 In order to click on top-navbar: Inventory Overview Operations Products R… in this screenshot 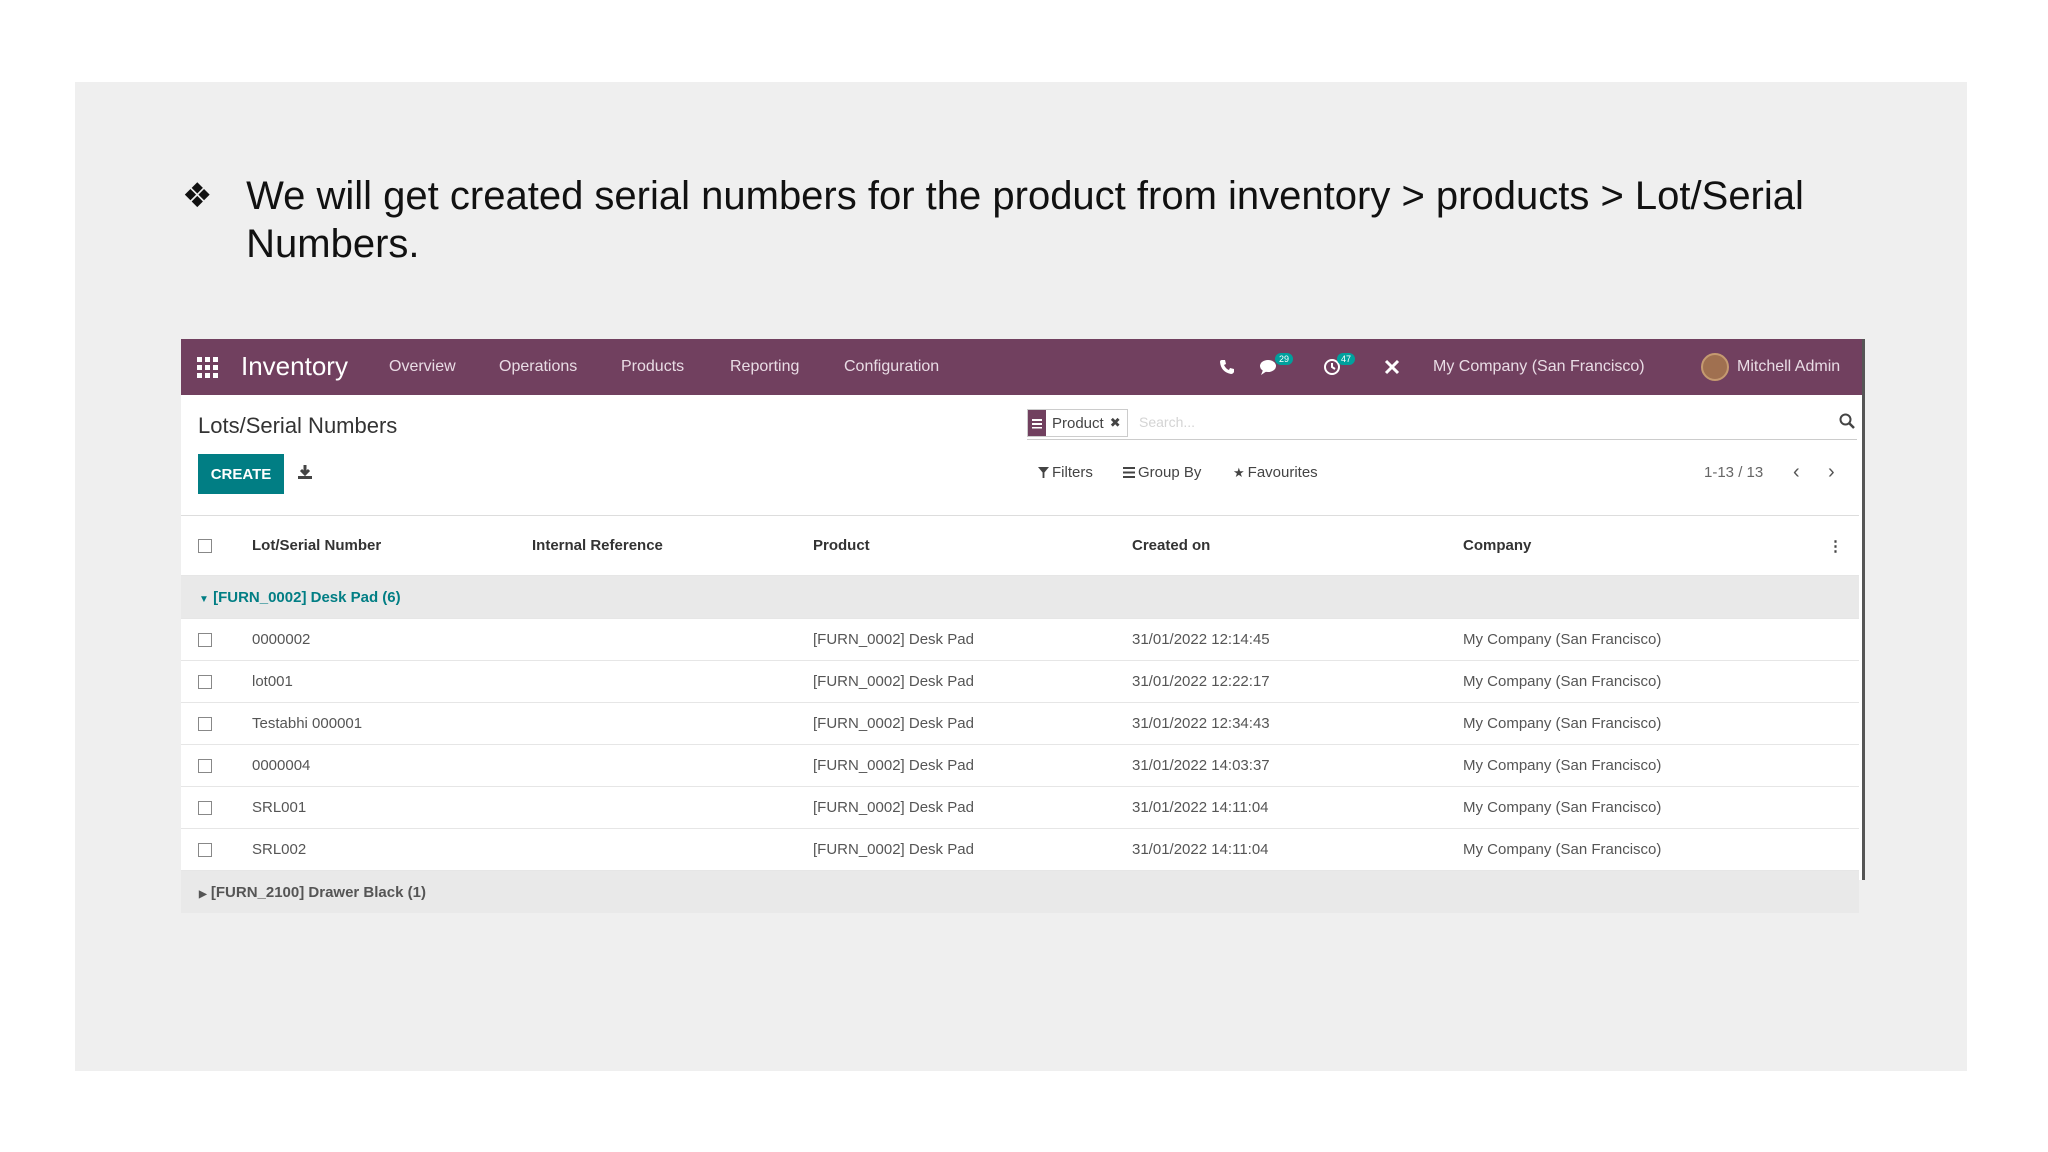, I will do `click(1021, 367)`.